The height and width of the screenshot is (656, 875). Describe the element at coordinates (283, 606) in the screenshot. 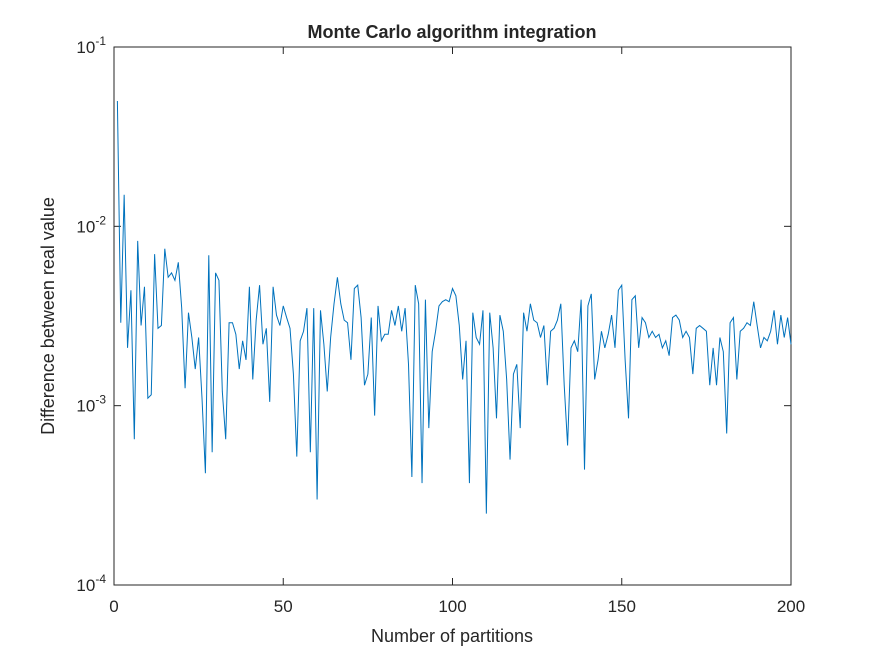

I see `x-tick-label: 50` at that location.